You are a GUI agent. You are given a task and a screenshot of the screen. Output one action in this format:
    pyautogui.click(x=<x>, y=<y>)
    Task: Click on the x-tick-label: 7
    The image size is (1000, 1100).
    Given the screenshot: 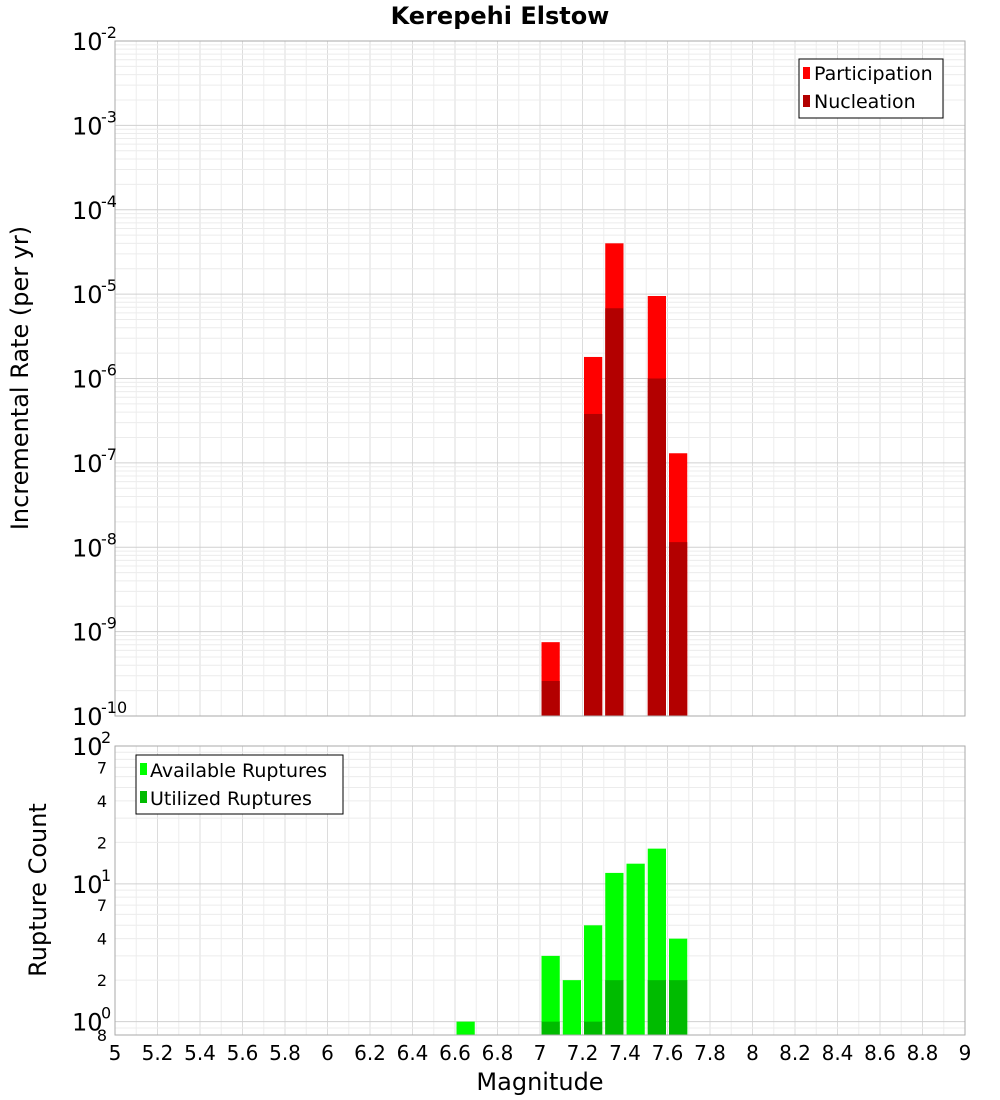 What is the action you would take?
    pyautogui.click(x=540, y=1053)
    